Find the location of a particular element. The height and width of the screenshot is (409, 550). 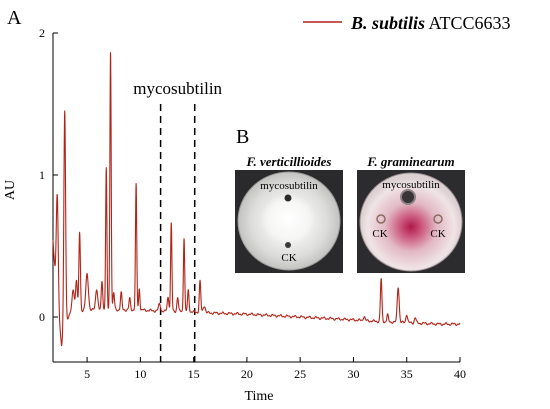

plate-1-title: F. verticillioides is located at coordinates (289, 161).